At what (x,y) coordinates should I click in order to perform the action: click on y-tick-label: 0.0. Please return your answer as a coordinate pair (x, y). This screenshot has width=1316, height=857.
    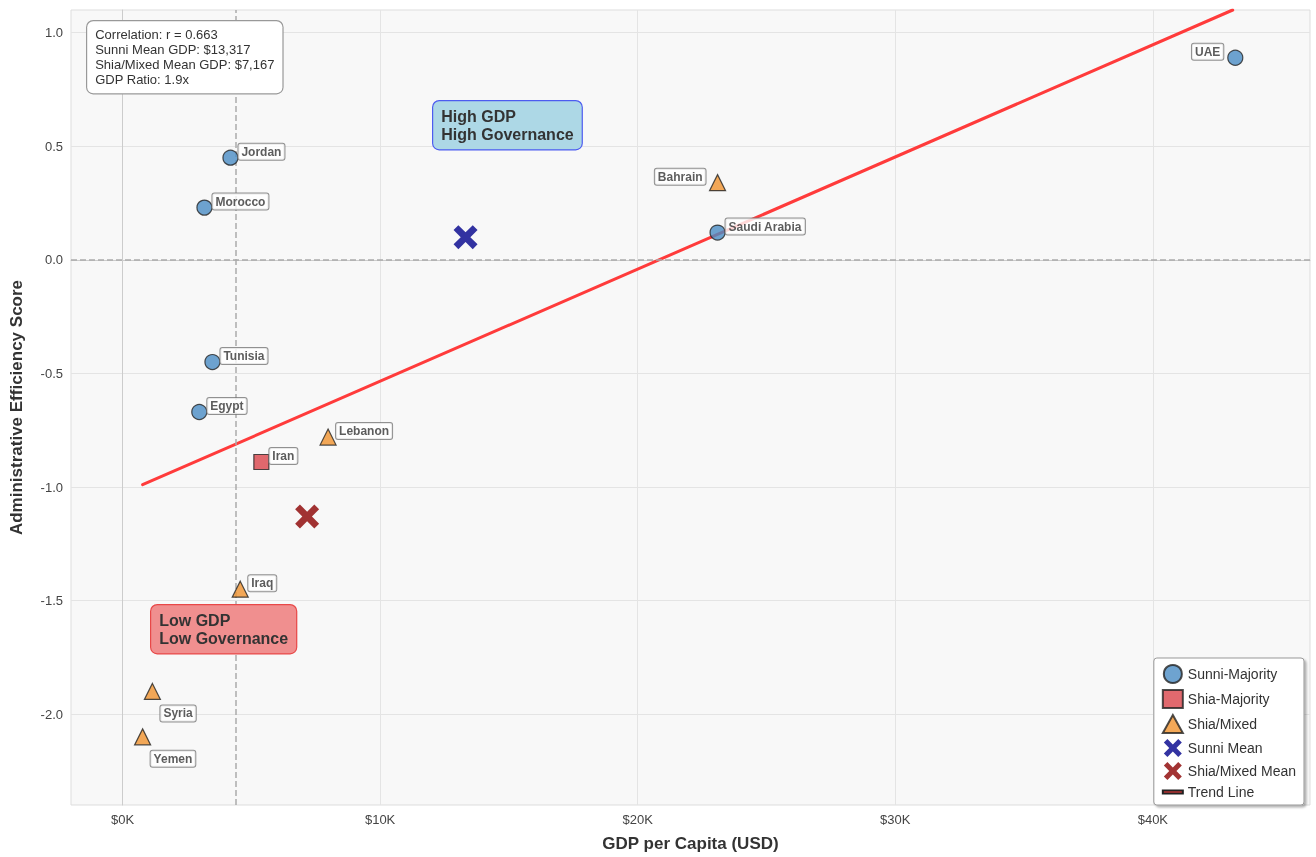
    Looking at the image, I should click on (53, 260).